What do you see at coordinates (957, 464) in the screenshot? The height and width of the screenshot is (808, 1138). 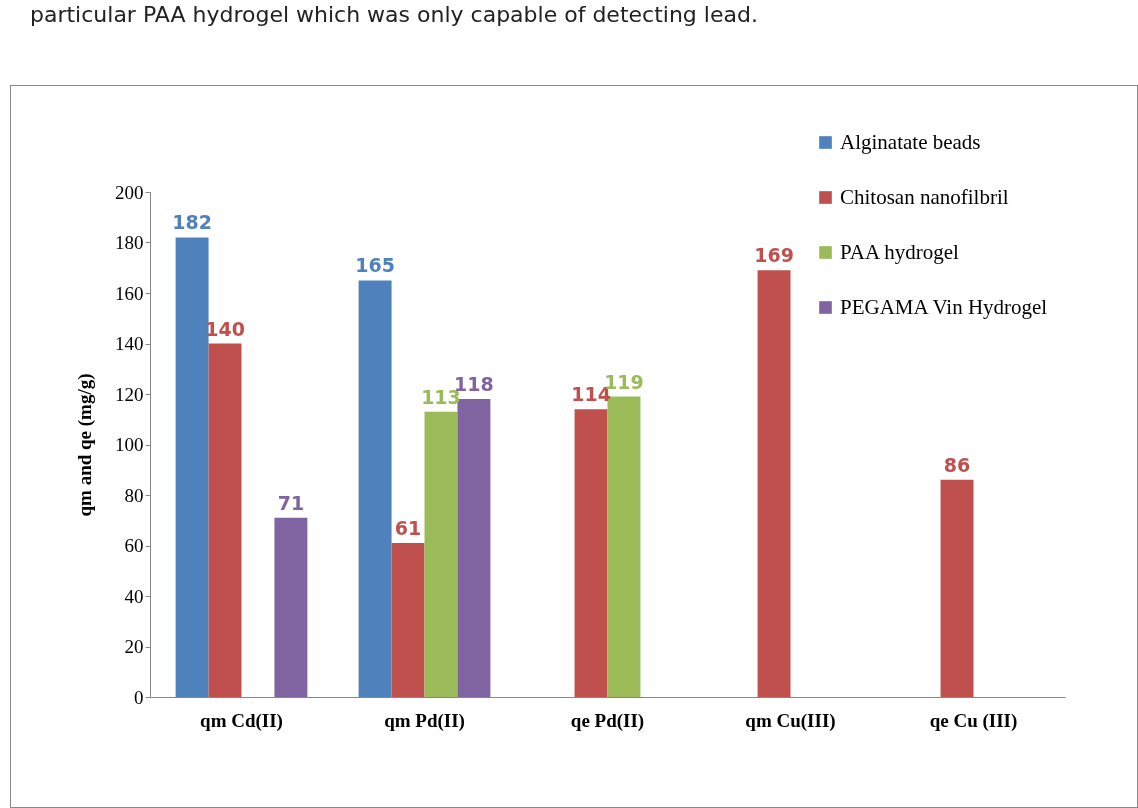 I see `data-label: 86` at bounding box center [957, 464].